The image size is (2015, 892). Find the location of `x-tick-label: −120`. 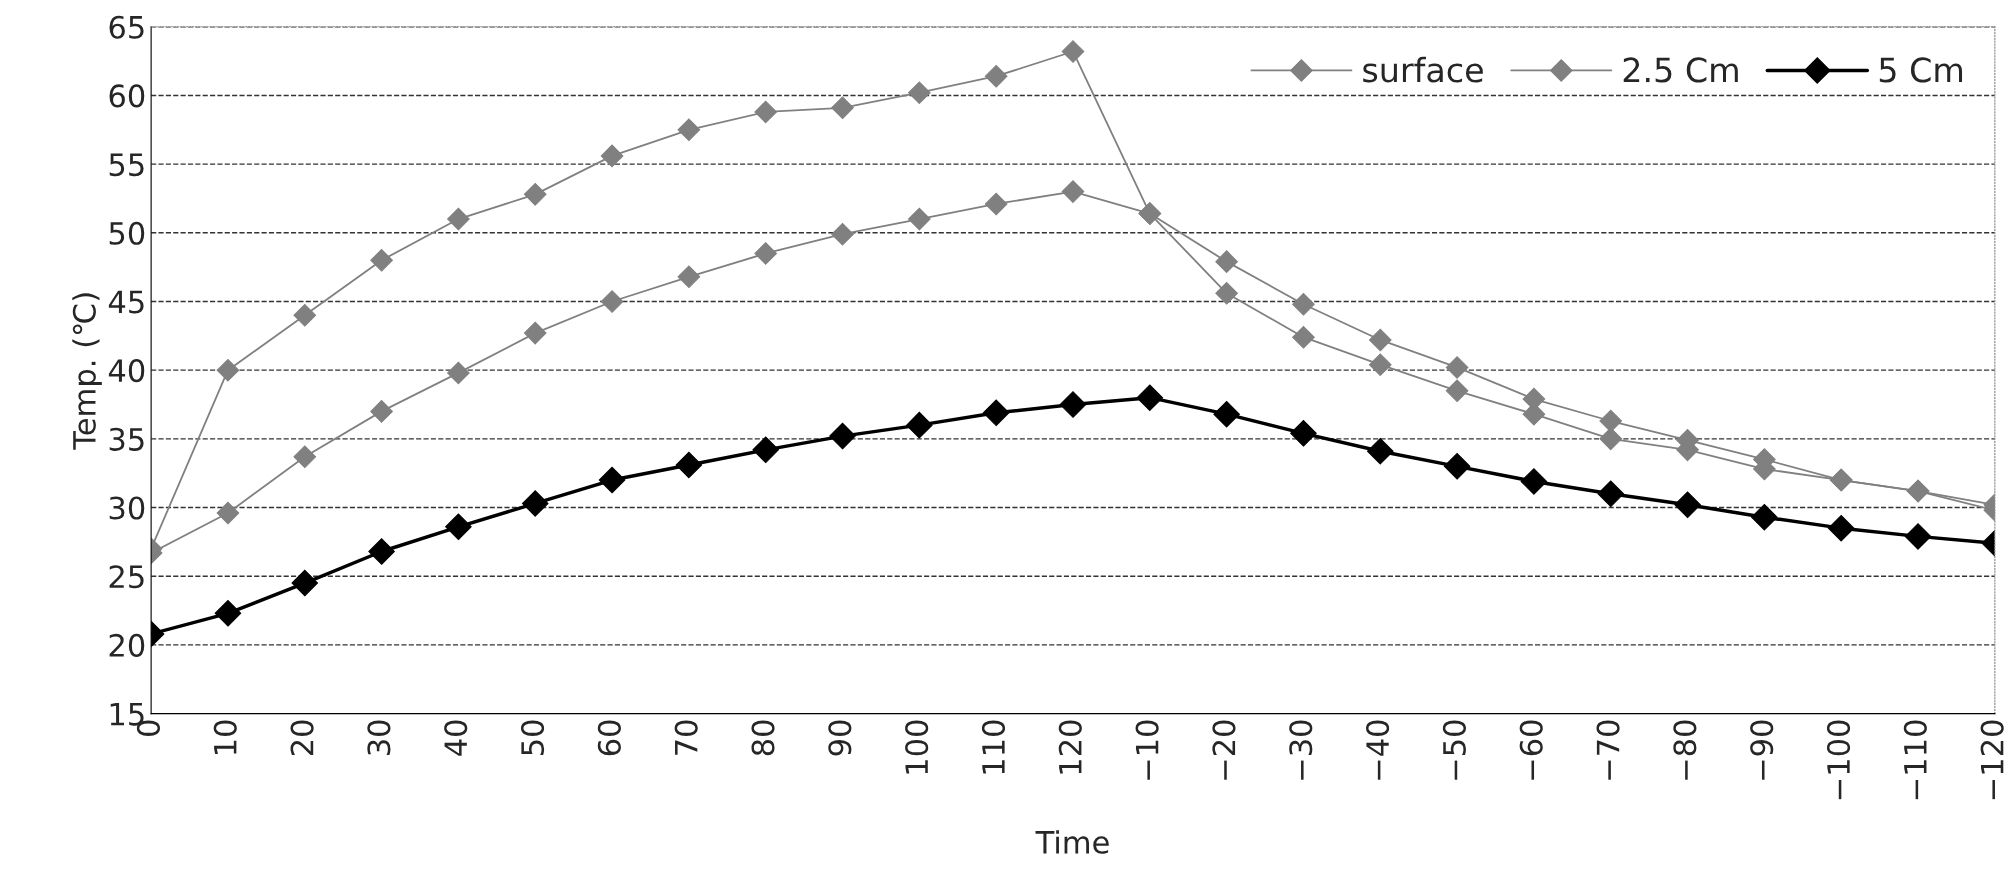

x-tick-label: −120 is located at coordinates (1992, 760).